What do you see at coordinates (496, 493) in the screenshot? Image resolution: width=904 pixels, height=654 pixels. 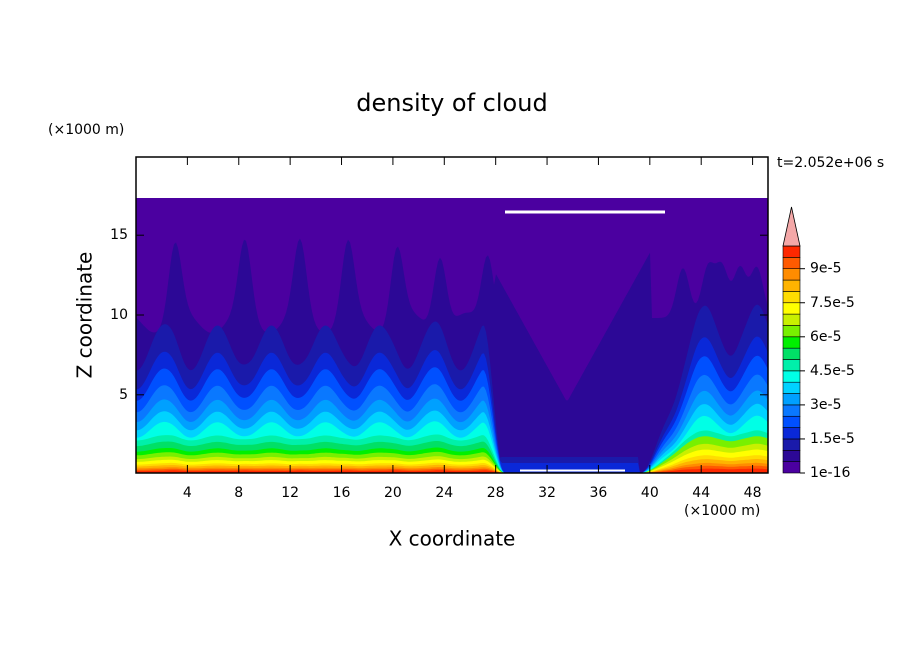 I see `x-tick-label: 28` at bounding box center [496, 493].